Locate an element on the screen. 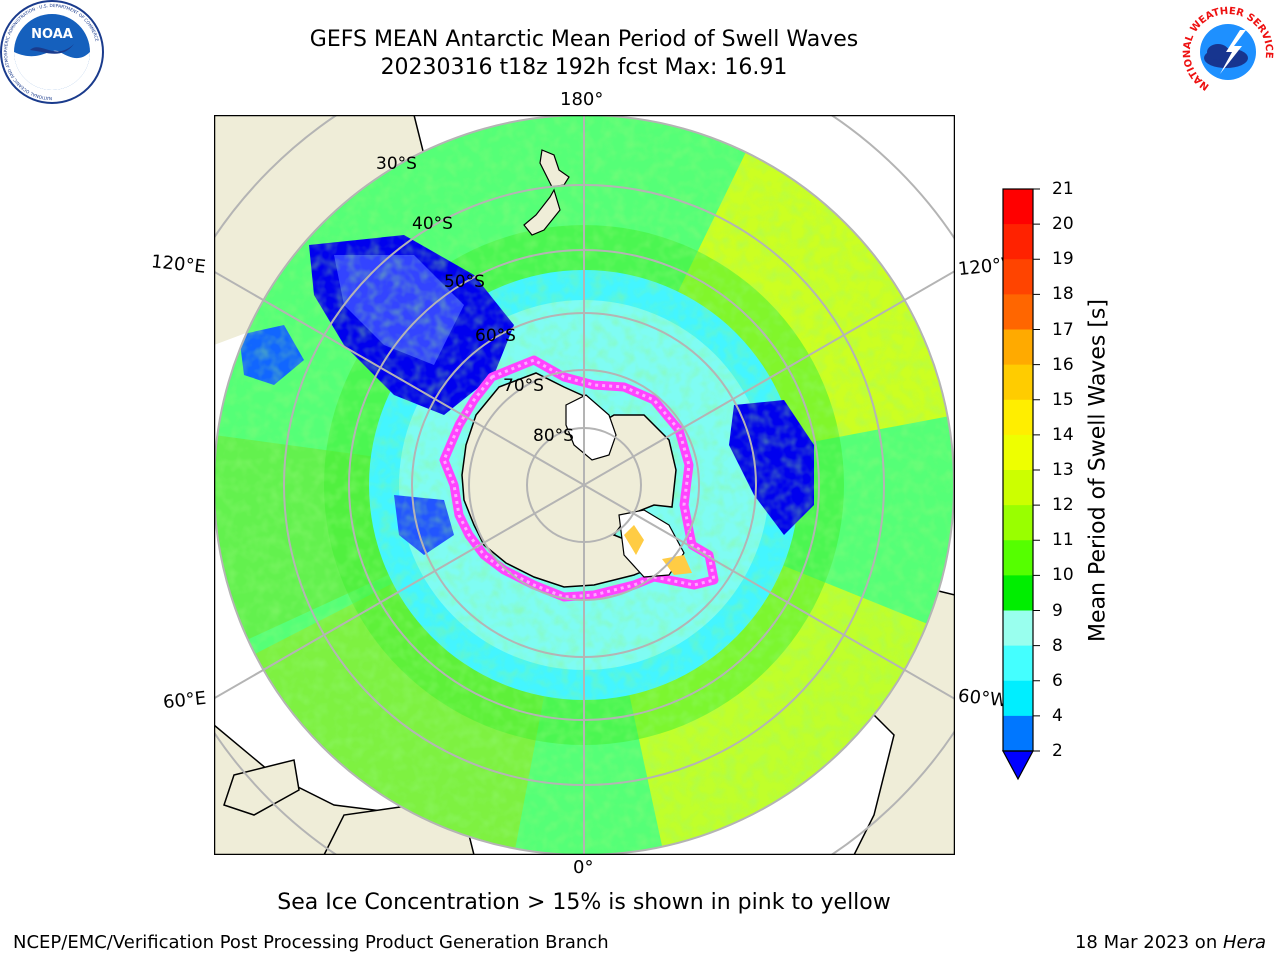  colorbar-tick-label: 20 is located at coordinates (1063, 224).